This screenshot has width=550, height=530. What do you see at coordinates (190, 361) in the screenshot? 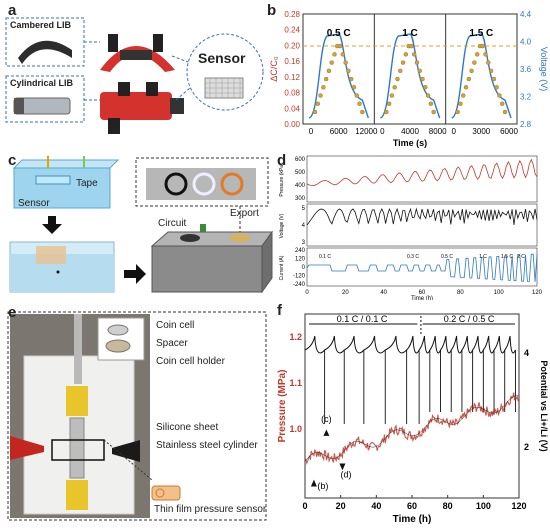
I see `coin-cell-holder-label: Coin cell holder` at bounding box center [190, 361].